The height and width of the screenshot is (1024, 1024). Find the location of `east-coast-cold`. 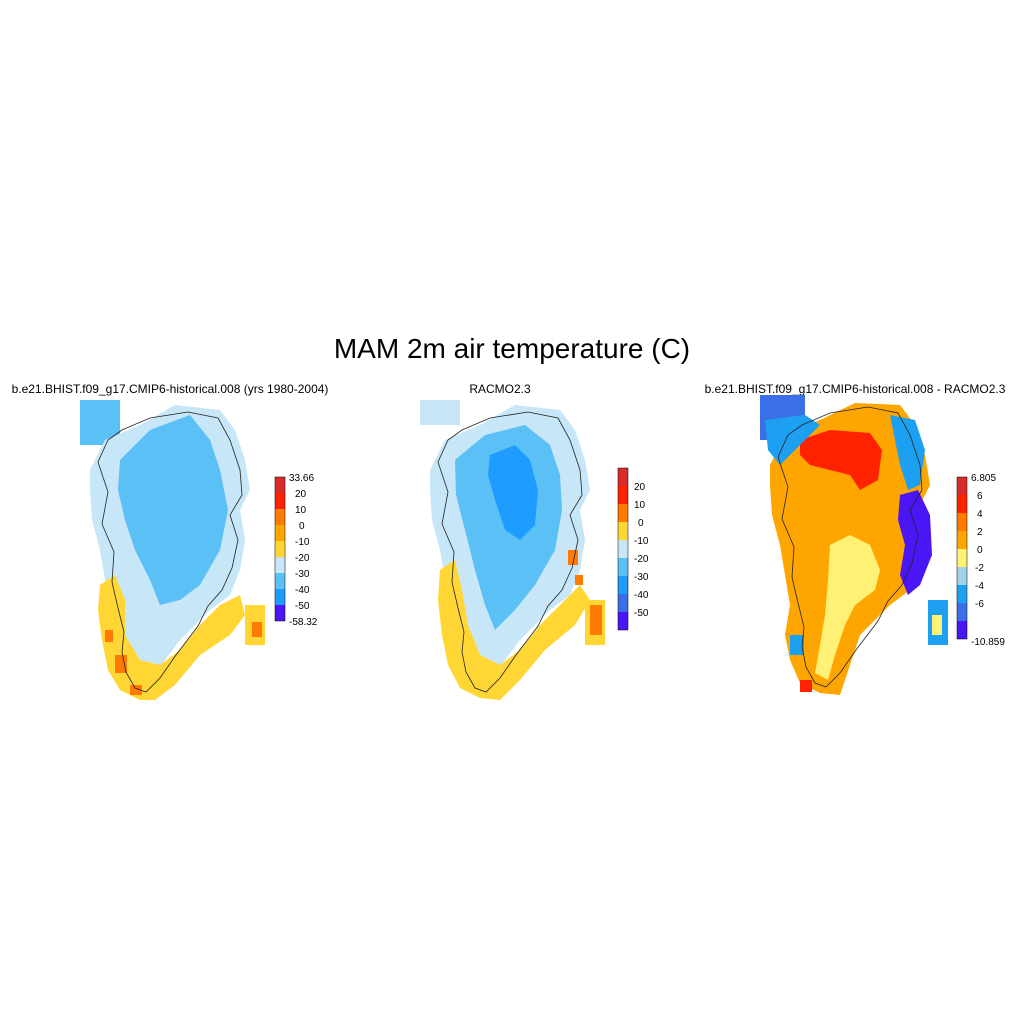

east-coast-cold is located at coordinates (915, 542).